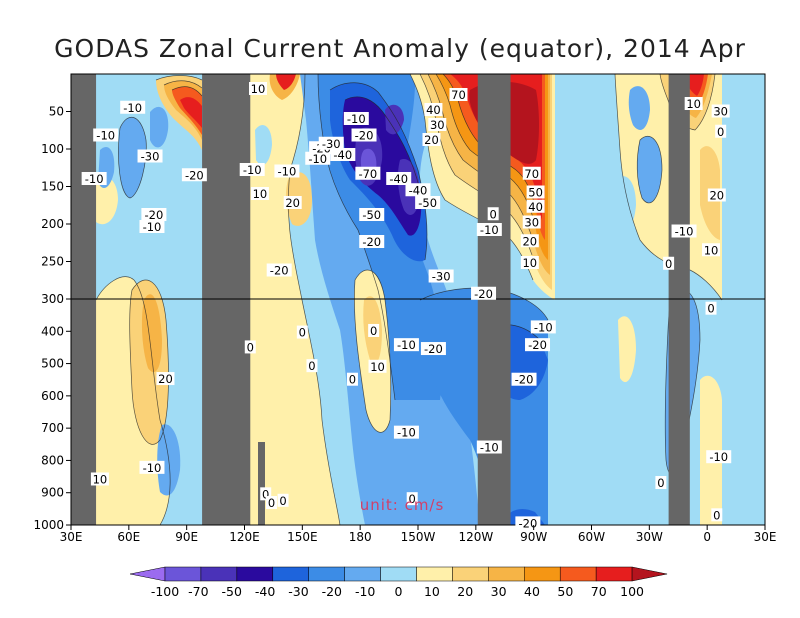  Describe the element at coordinates (365, 591) in the screenshot. I see `colorbar-label: -10` at that location.